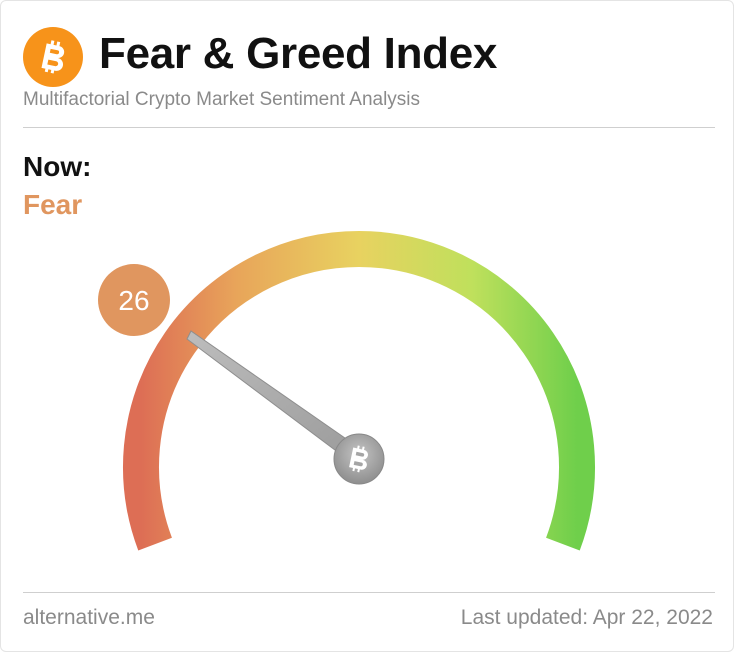 The height and width of the screenshot is (653, 734). What do you see at coordinates (369, 592) in the screenshot?
I see `divider-bottom` at bounding box center [369, 592].